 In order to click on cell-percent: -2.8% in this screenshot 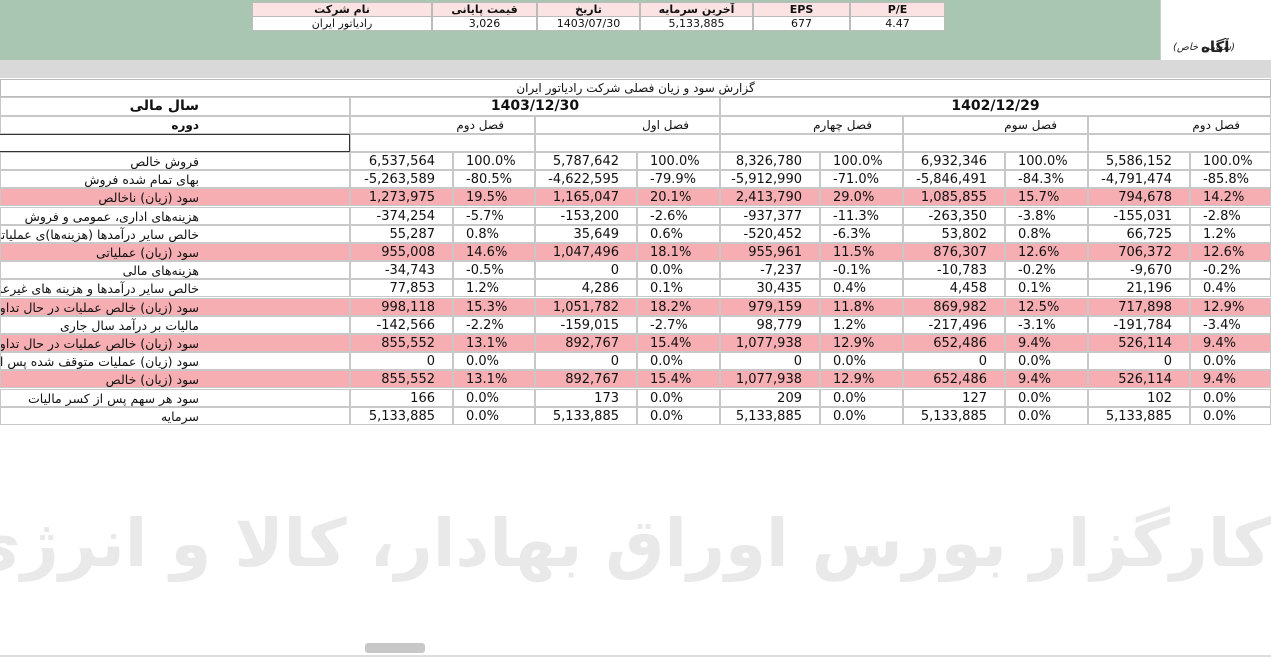, I will do `click(1230, 215)`.